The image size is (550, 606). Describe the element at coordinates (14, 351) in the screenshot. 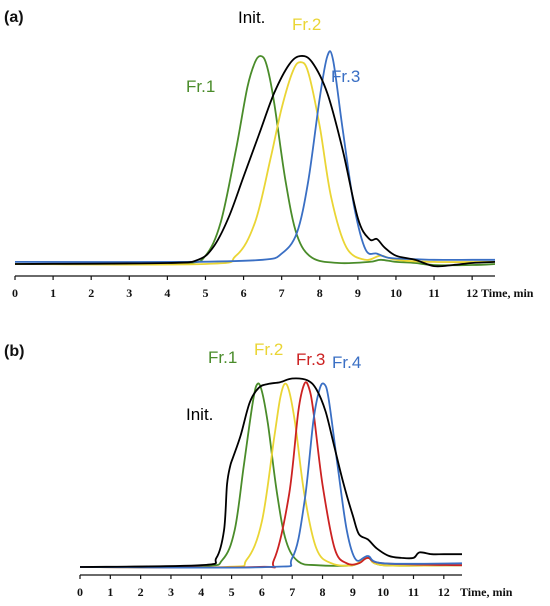

I see `panel-label: (b)` at that location.